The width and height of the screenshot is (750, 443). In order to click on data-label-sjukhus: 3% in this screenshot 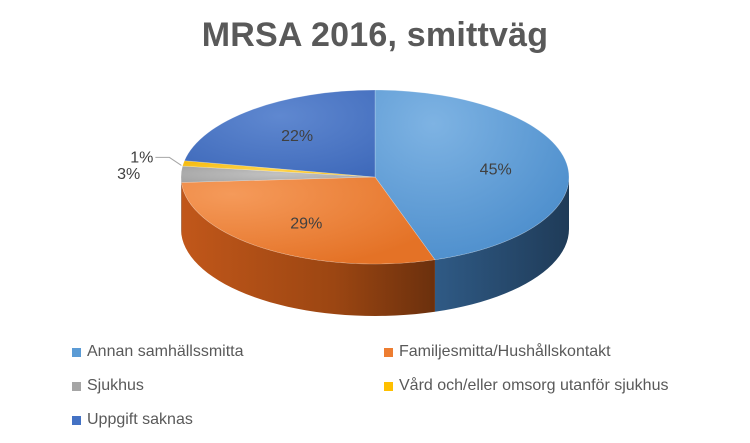, I will do `click(128, 174)`.